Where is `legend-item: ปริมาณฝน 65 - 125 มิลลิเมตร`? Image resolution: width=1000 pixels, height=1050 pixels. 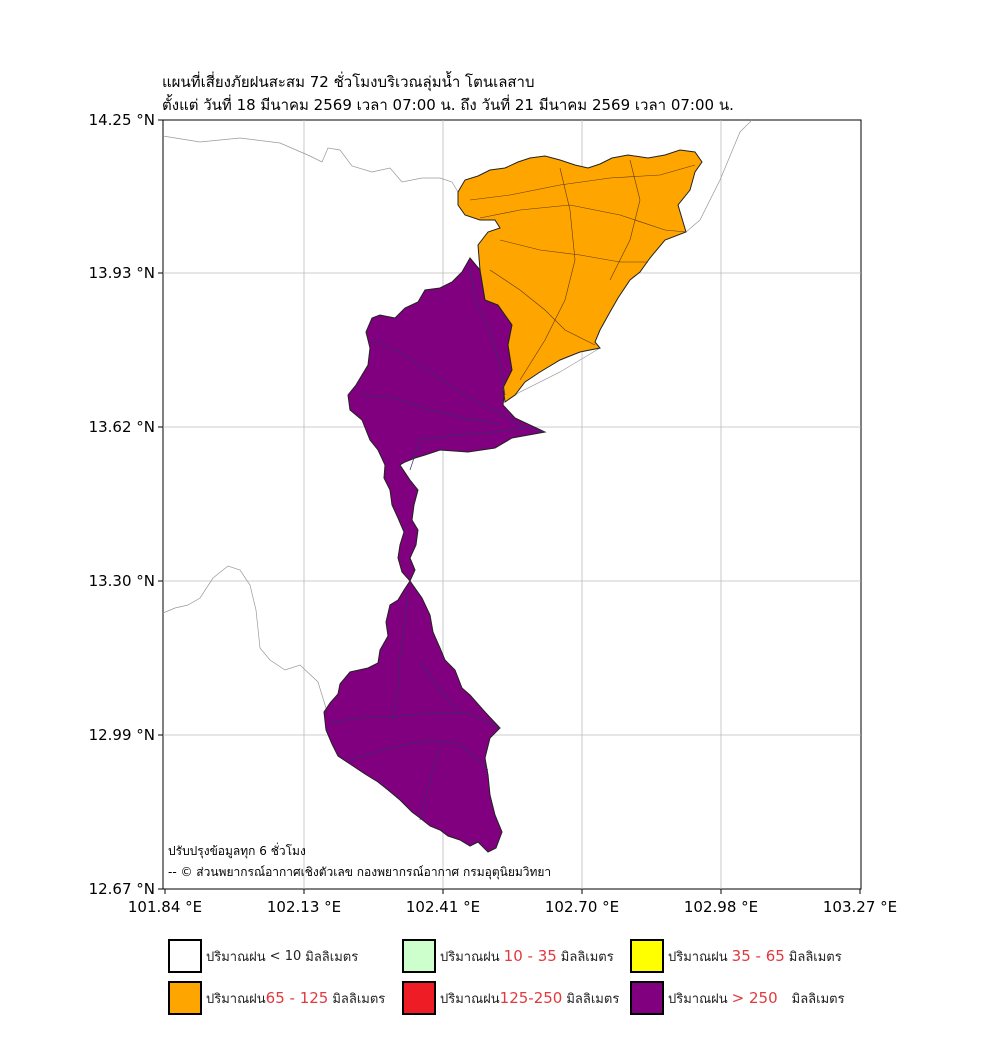
legend-item: ปริมาณฝน 65 - 125 มิลลิเมตร is located at coordinates (276, 998).